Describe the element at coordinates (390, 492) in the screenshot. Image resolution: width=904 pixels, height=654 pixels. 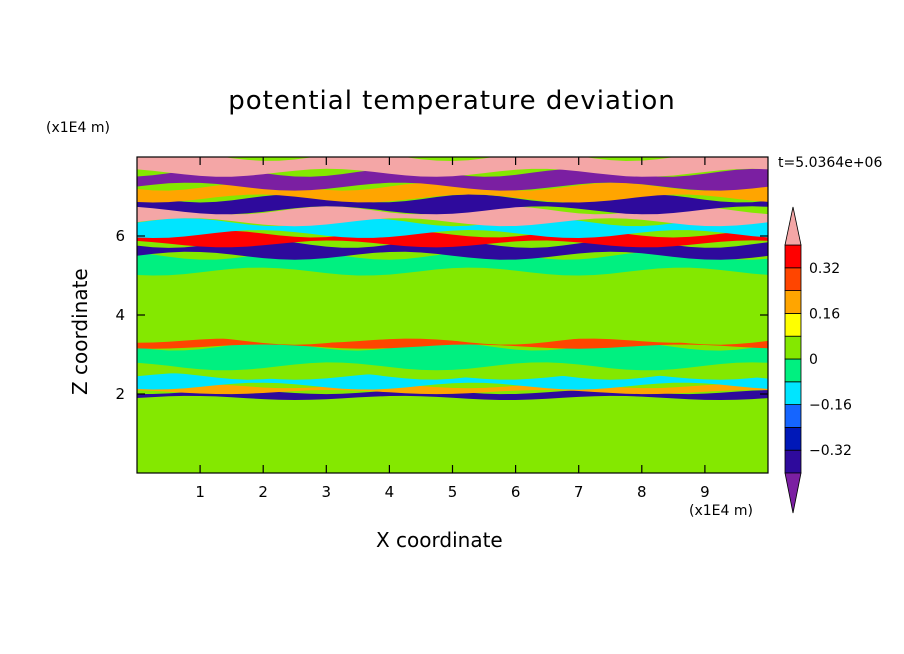
I see `x-tick-label: 4` at that location.